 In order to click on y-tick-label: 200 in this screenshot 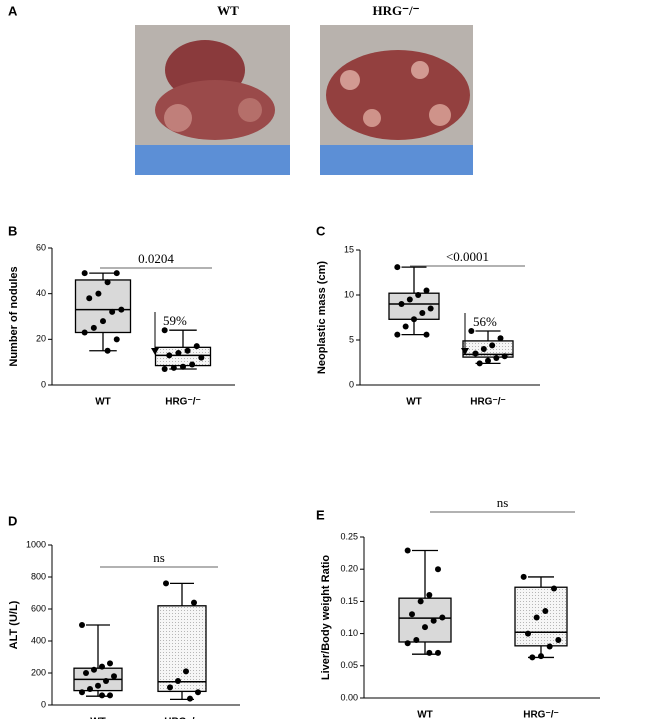, I will do `click(38, 672)`.